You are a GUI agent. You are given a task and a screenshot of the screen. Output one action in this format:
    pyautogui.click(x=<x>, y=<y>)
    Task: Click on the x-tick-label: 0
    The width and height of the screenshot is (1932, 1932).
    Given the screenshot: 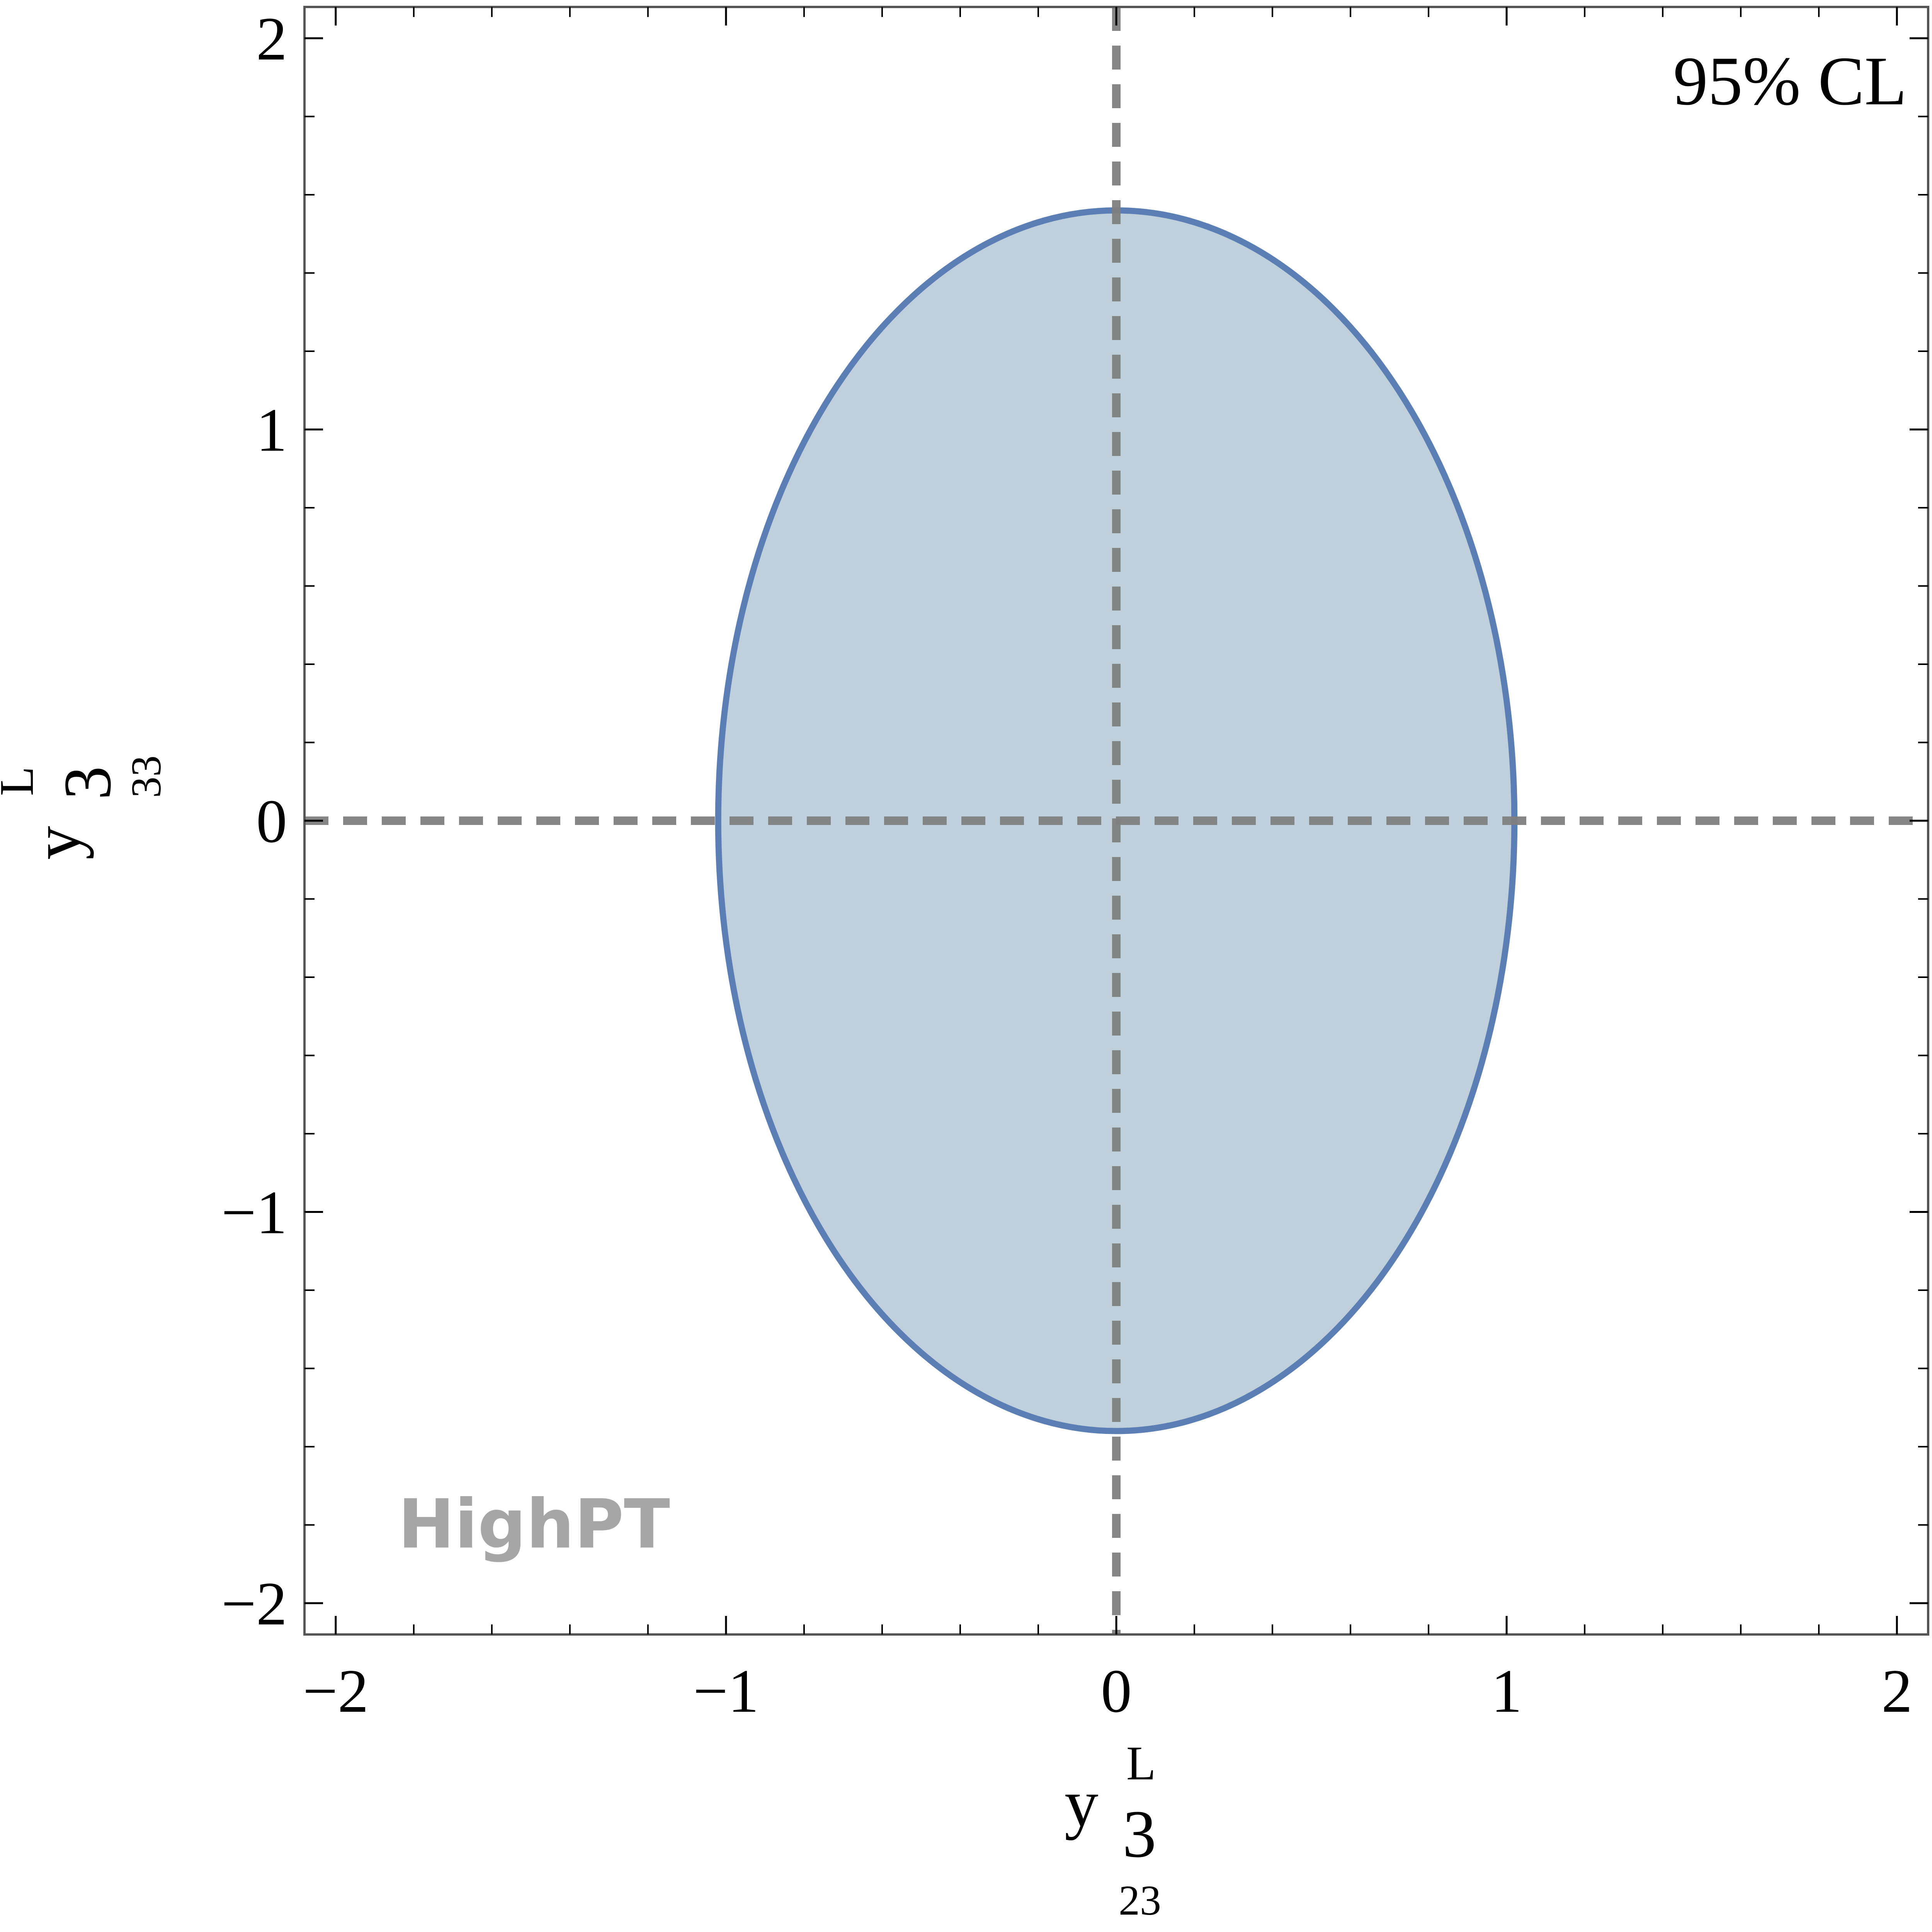 What is the action you would take?
    pyautogui.click(x=1116, y=1690)
    